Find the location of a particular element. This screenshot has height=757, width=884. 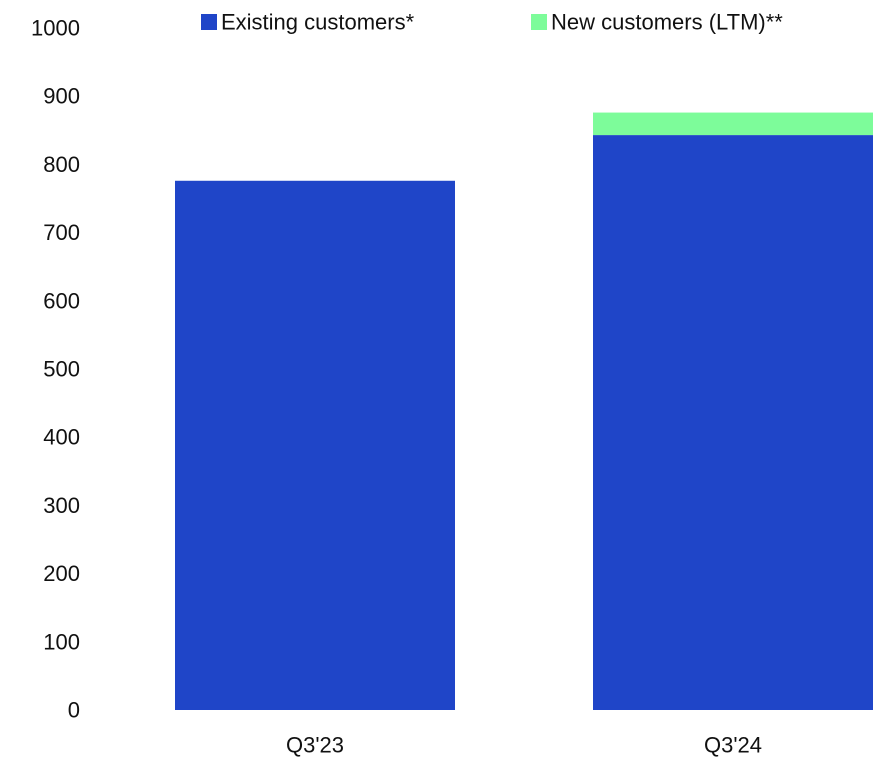

legend-label-new: New customers (LTM)** is located at coordinates (667, 22).